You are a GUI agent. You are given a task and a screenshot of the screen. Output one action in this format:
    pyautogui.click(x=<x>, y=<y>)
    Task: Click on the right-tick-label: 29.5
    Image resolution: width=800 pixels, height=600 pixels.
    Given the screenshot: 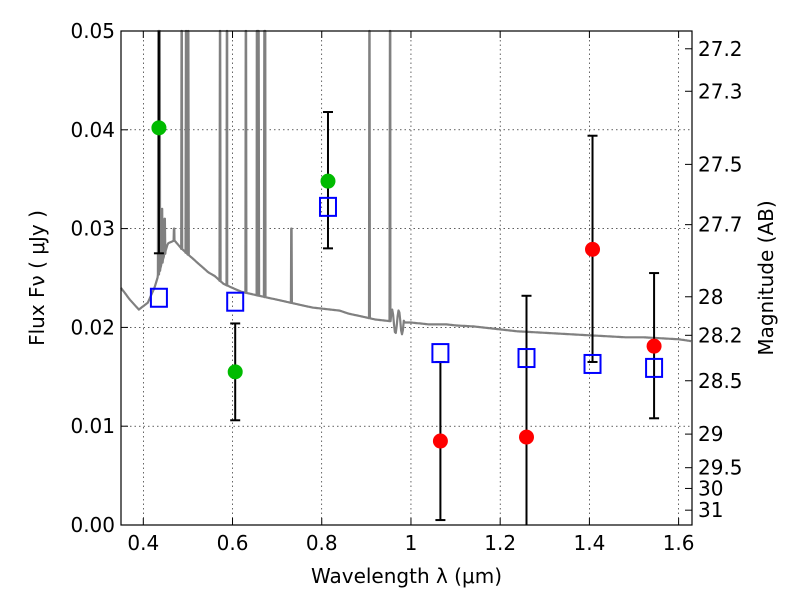 What is the action you would take?
    pyautogui.click(x=720, y=468)
    